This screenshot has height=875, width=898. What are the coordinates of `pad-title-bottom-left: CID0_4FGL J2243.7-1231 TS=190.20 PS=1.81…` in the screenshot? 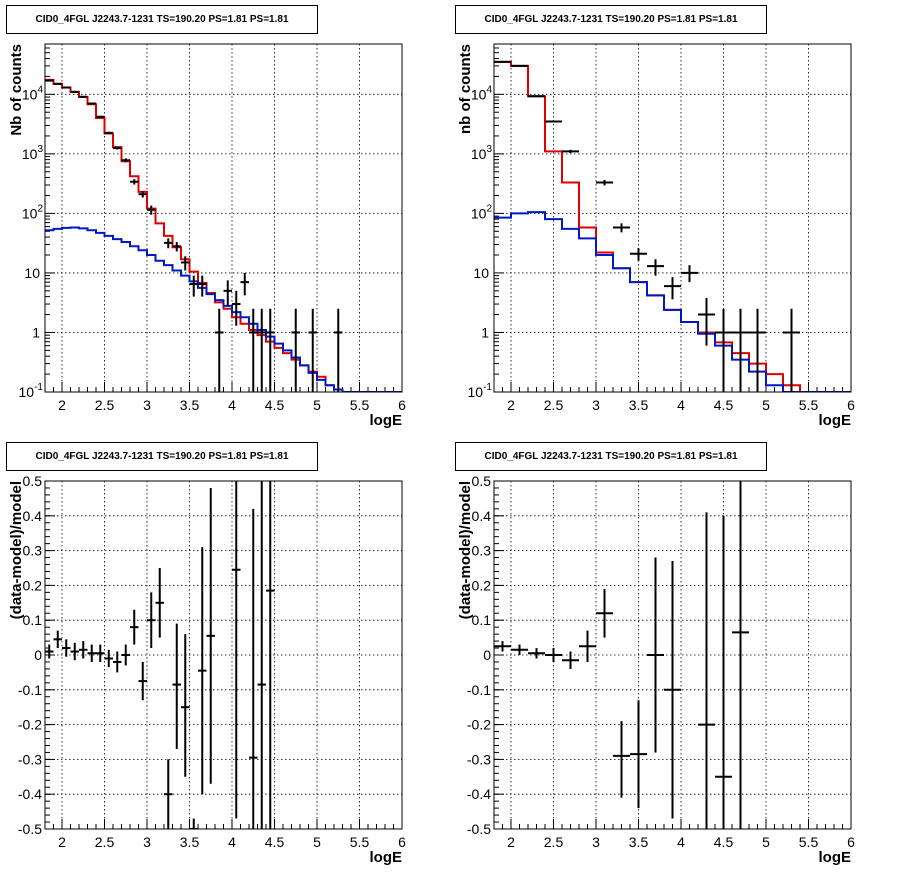 It's located at (162, 456).